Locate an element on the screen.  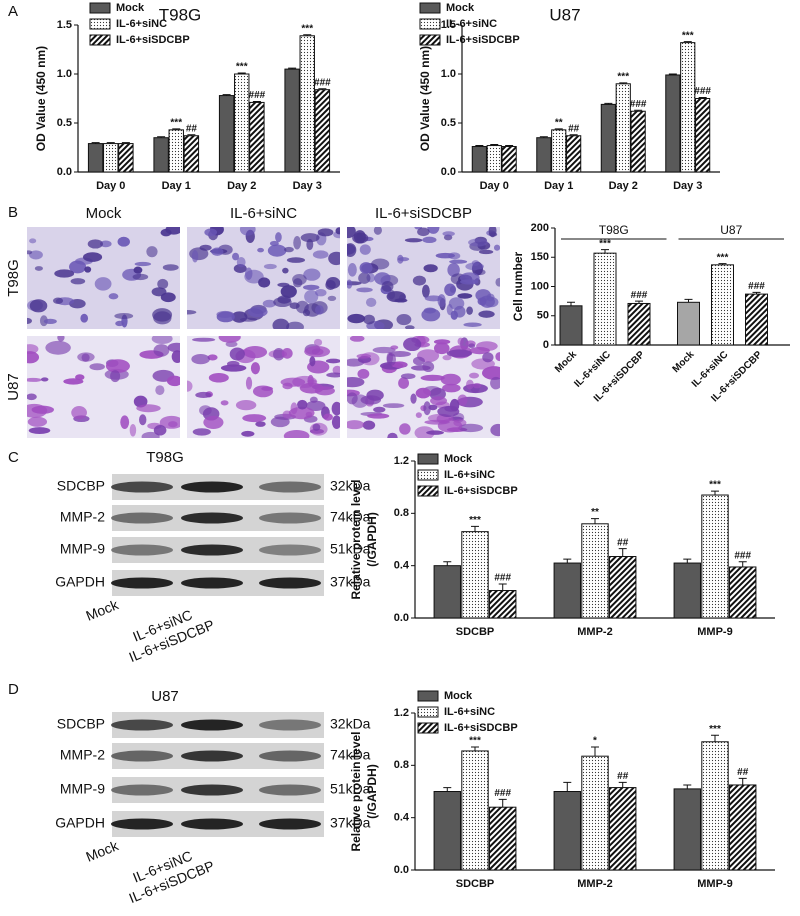
y-tick-label: 0.4 is located at coordinates (402, 566).